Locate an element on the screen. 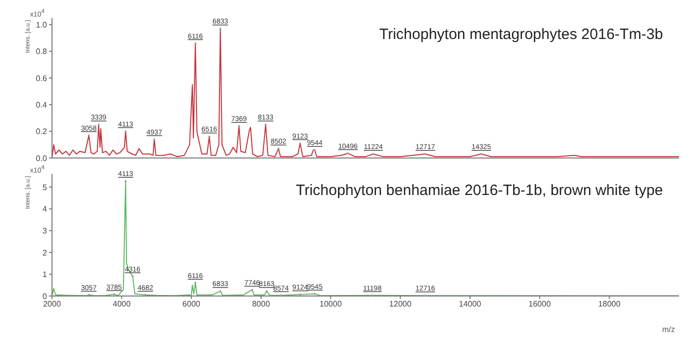 Image resolution: width=695 pixels, height=337 pixels. y-tick-label: 3 is located at coordinates (45, 231).